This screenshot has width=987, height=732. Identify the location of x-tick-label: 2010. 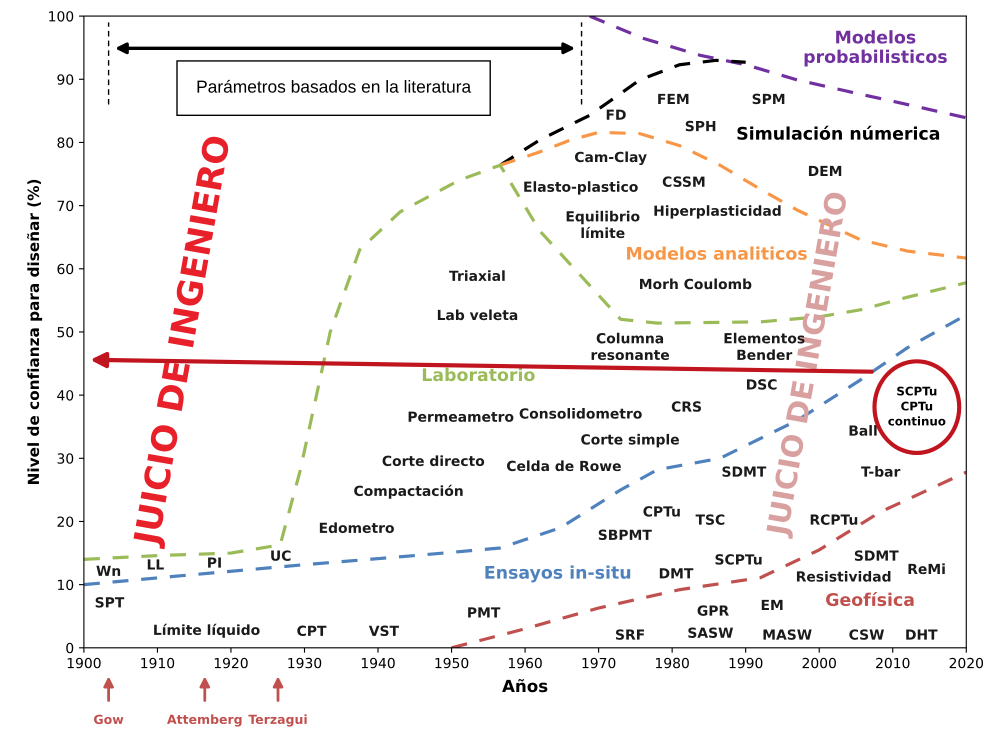
(893, 663).